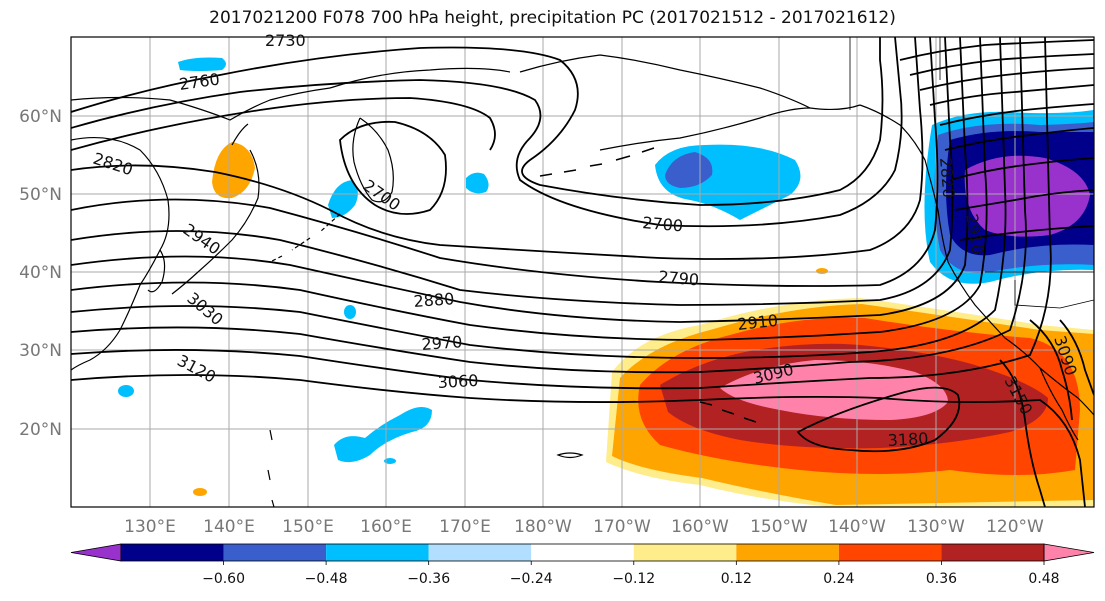  What do you see at coordinates (40, 117) in the screenshot?
I see `lat-label: 60°N` at bounding box center [40, 117].